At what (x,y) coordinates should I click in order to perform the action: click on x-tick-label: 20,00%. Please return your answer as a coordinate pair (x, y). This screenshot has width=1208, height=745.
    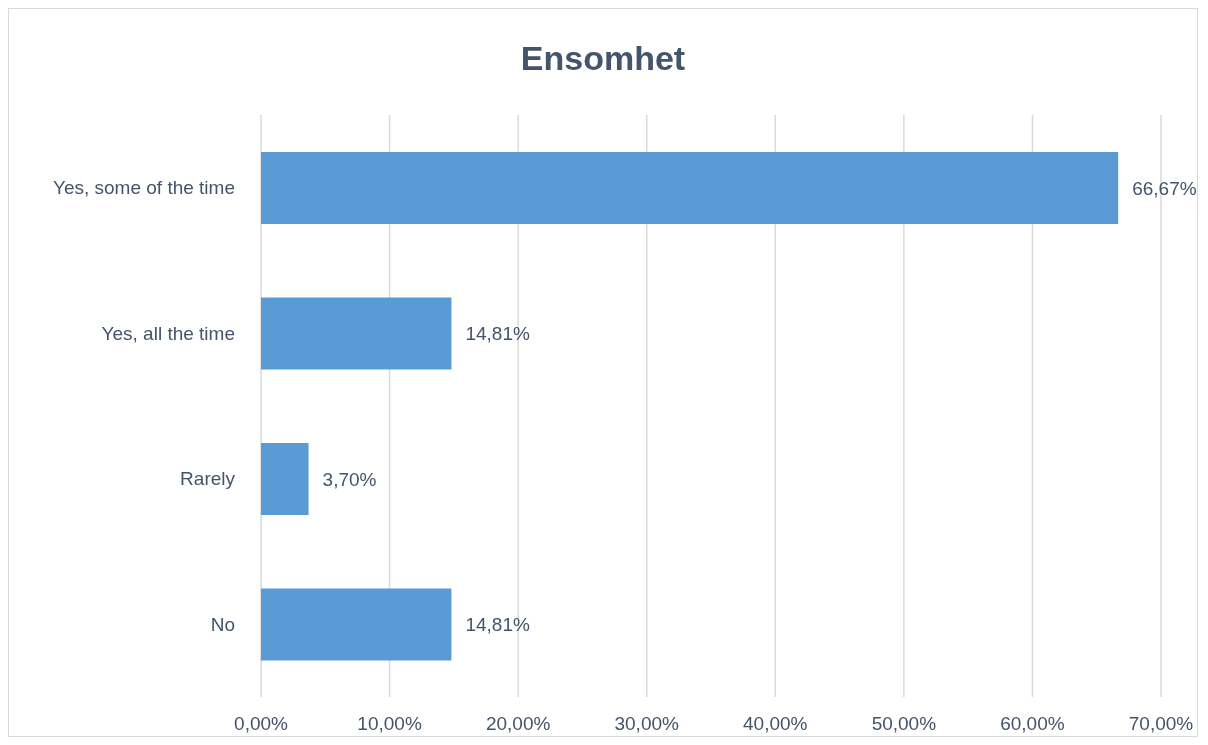
    Looking at the image, I should click on (518, 724).